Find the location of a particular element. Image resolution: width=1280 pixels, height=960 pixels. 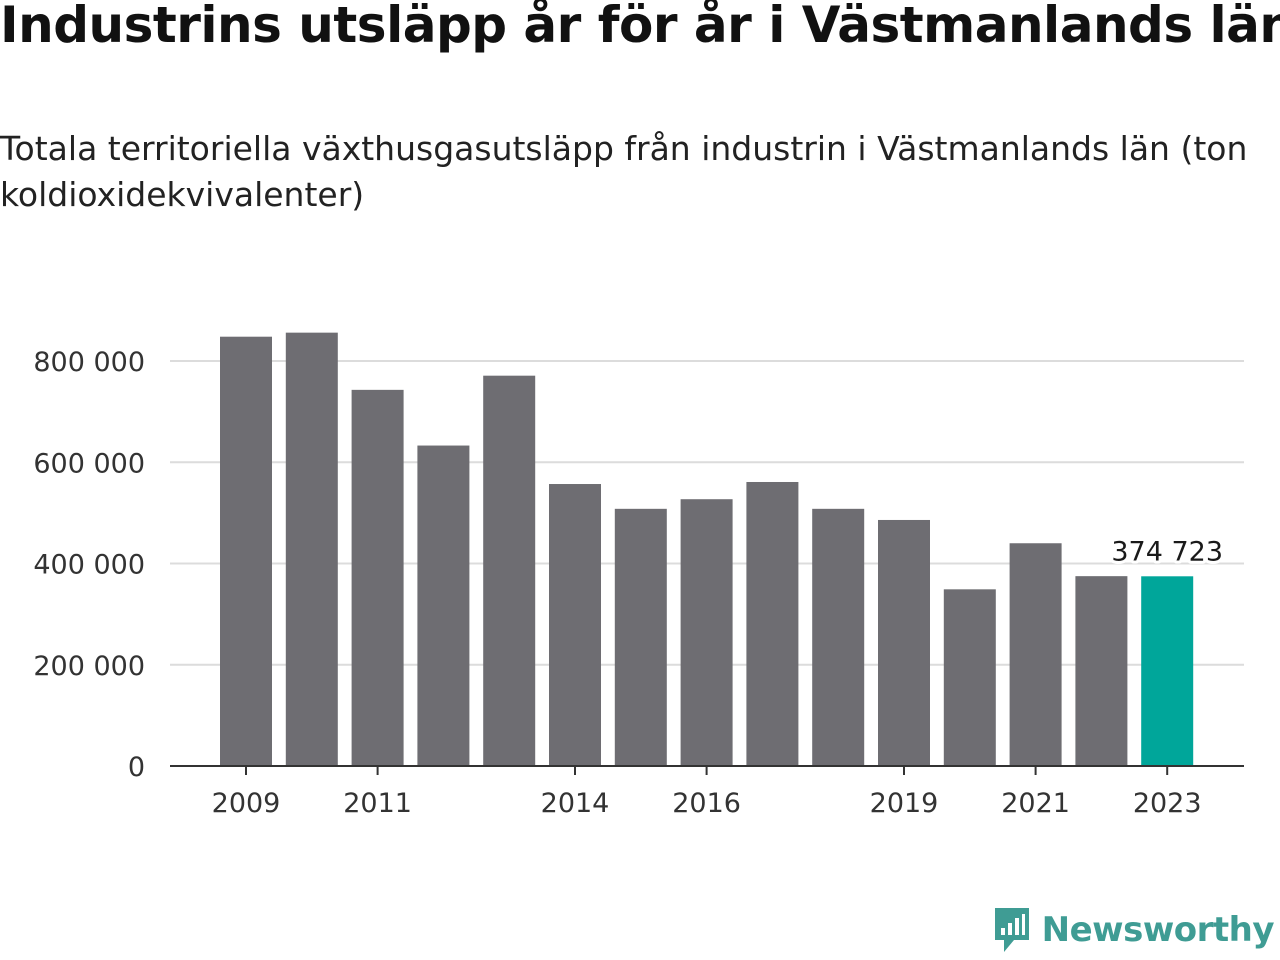

bar-2022 is located at coordinates (1101, 671).